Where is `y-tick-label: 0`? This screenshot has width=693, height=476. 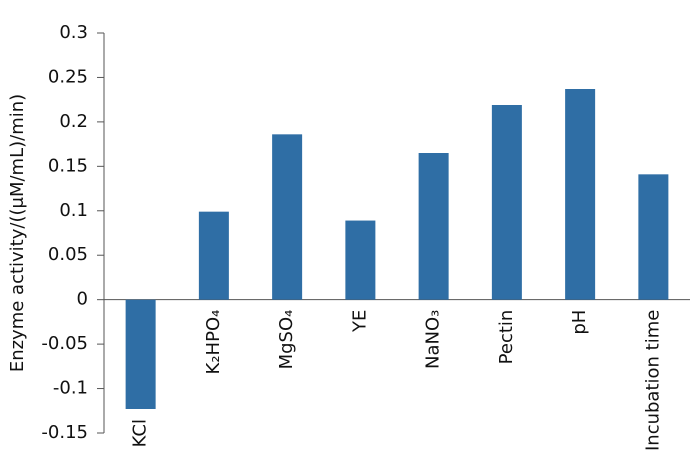 y-tick-label: 0 is located at coordinates (82, 299).